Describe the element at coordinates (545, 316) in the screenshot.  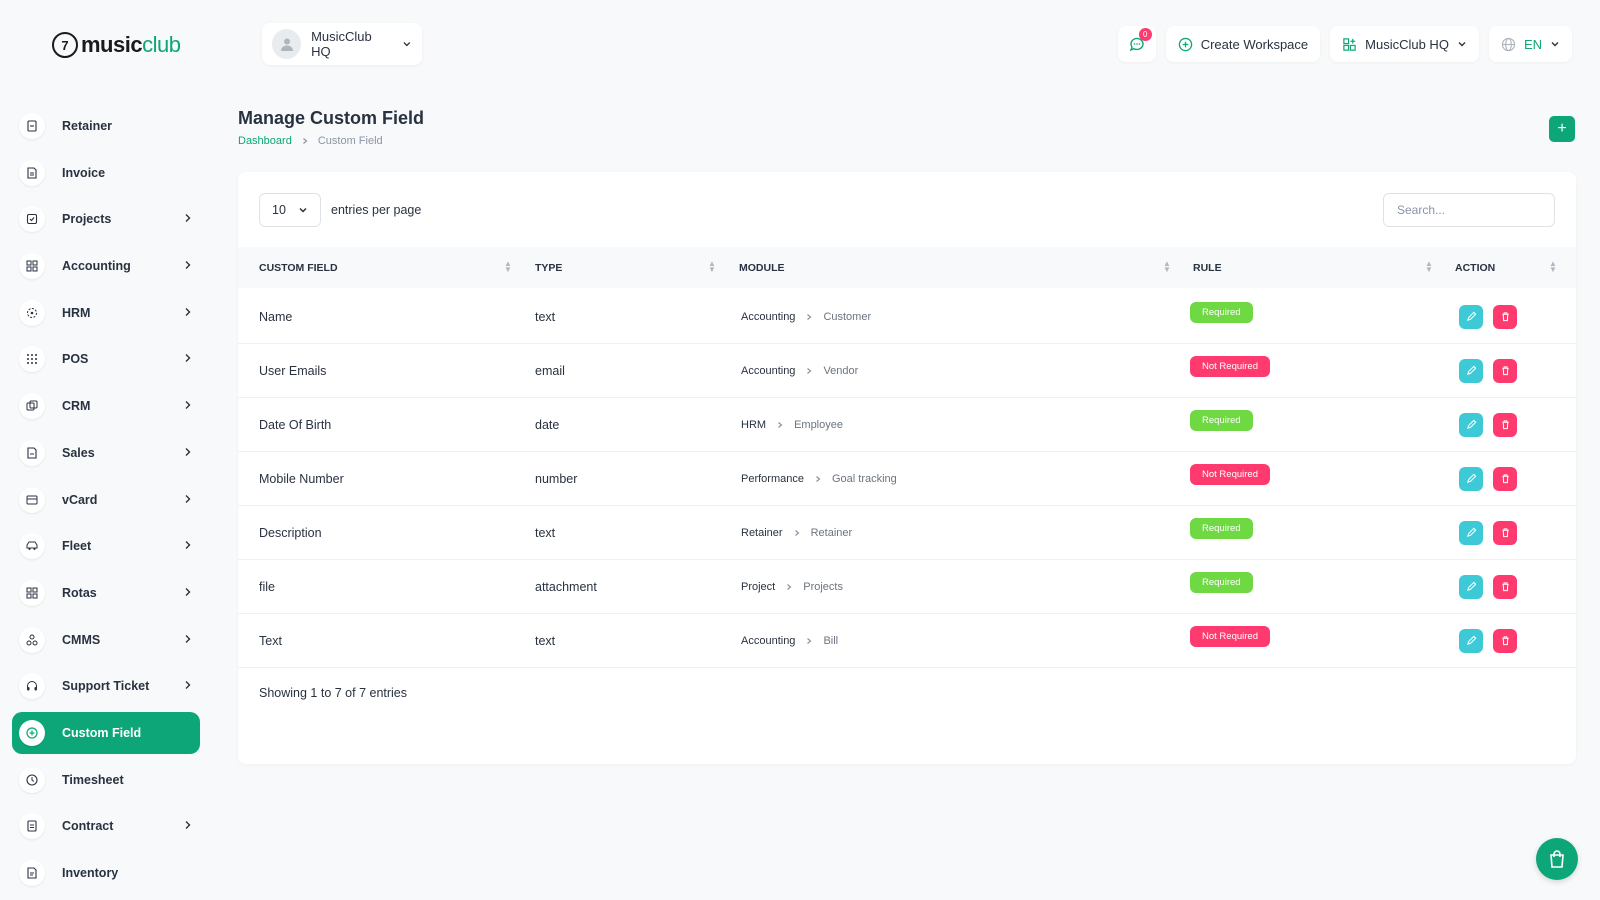
I see `cell-type: text` at that location.